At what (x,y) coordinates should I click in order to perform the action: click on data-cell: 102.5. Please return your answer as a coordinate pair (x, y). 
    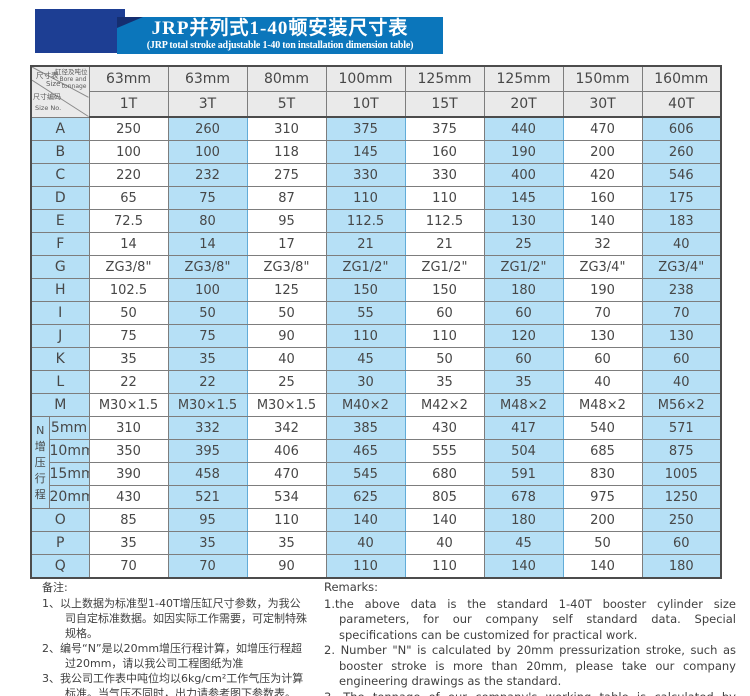
    Looking at the image, I should click on (128, 290).